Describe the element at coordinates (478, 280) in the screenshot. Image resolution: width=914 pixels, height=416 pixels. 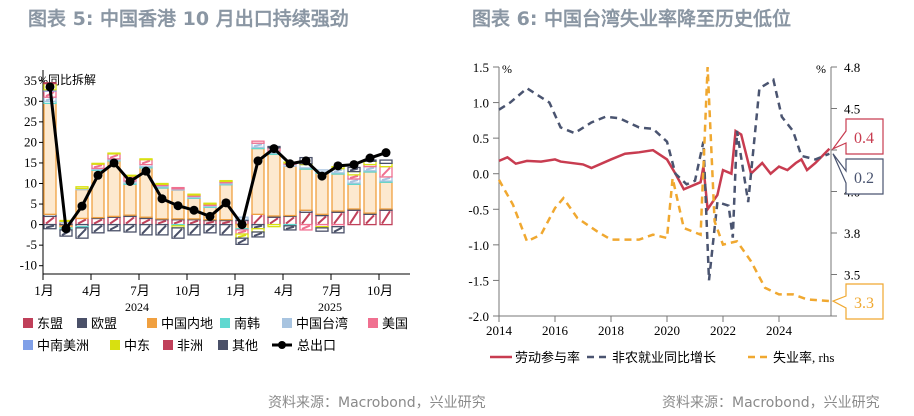
I see `y-tick-label: -1.5` at that location.